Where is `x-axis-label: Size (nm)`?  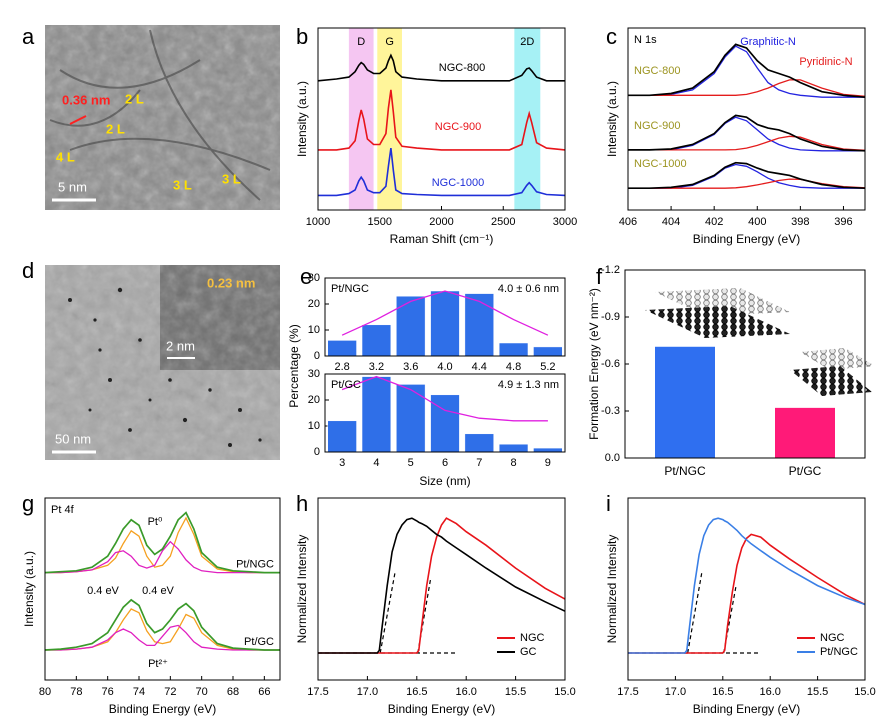 x-axis-label: Size (nm) is located at coordinates (444, 481).